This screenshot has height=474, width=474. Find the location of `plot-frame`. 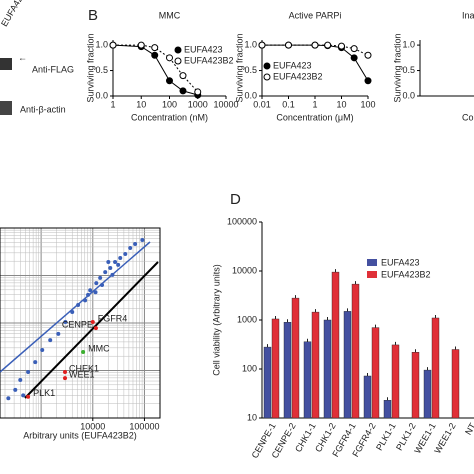

plot-frame is located at coordinates (80, 323).